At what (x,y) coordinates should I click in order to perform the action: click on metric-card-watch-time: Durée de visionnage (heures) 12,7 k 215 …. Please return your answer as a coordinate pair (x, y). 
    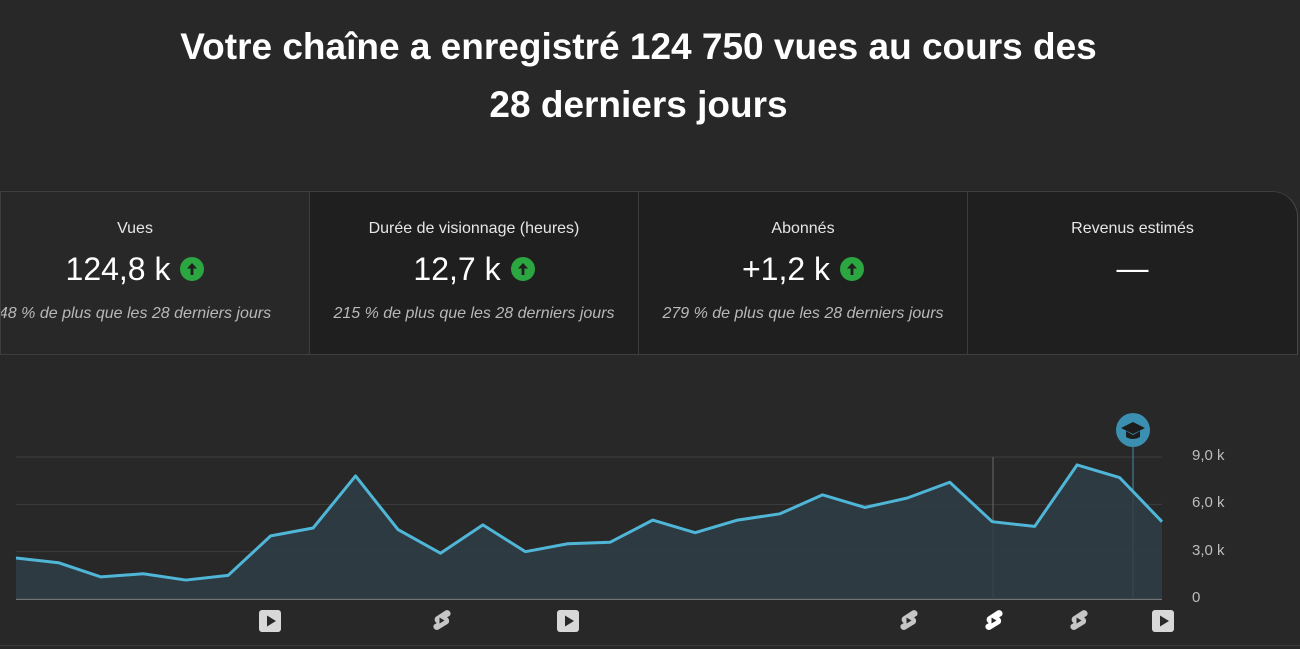
    Looking at the image, I should click on (474, 273).